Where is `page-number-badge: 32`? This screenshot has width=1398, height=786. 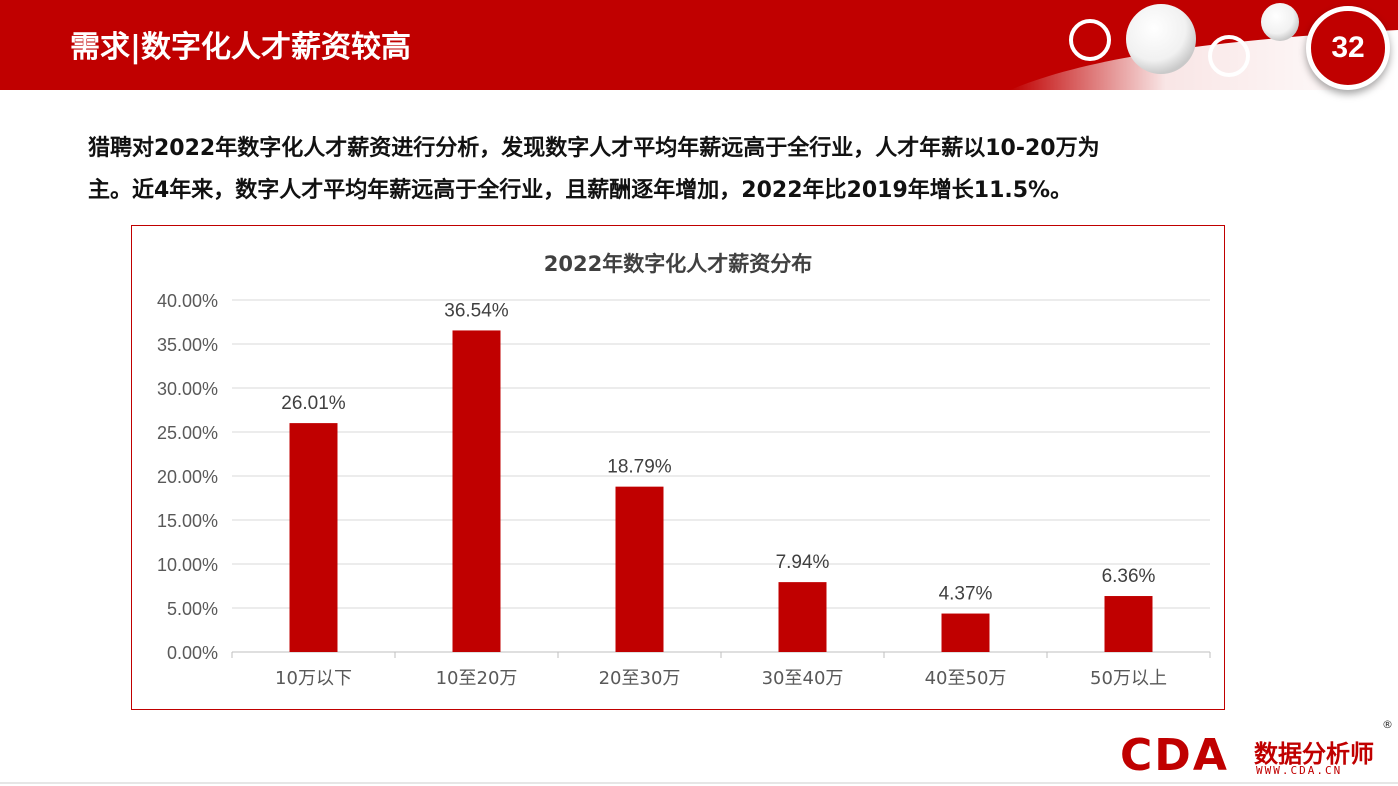 page-number-badge: 32 is located at coordinates (1348, 48).